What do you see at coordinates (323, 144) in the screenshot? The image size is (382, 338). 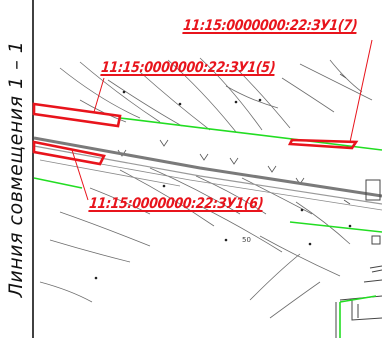 I see `parcel-7-outline` at bounding box center [323, 144].